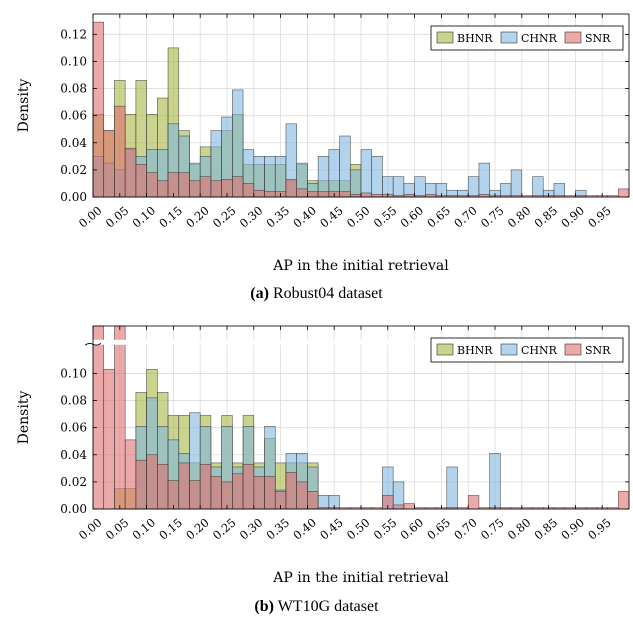 The image size is (633, 623). Describe the element at coordinates (73, 89) in the screenshot. I see `ytick-label: 0.08` at that location.